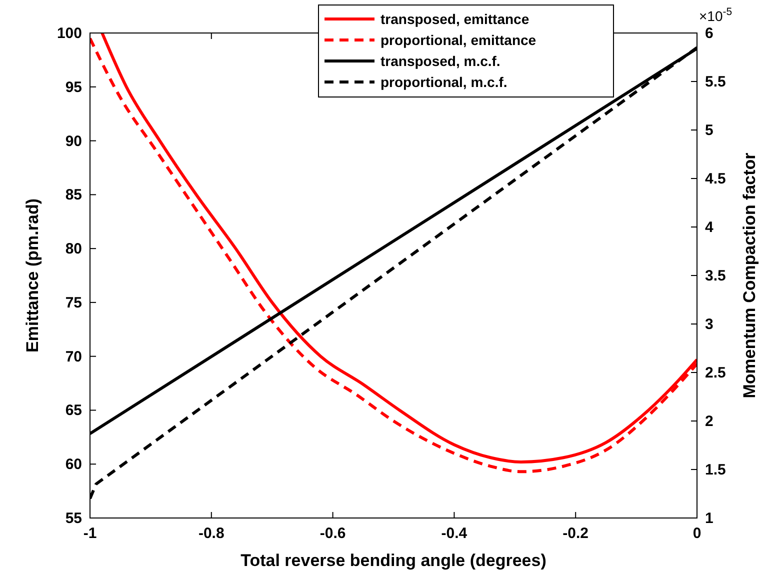 This screenshot has width=765, height=581. Describe the element at coordinates (73, 249) in the screenshot. I see `y-tick-label: 80` at that location.